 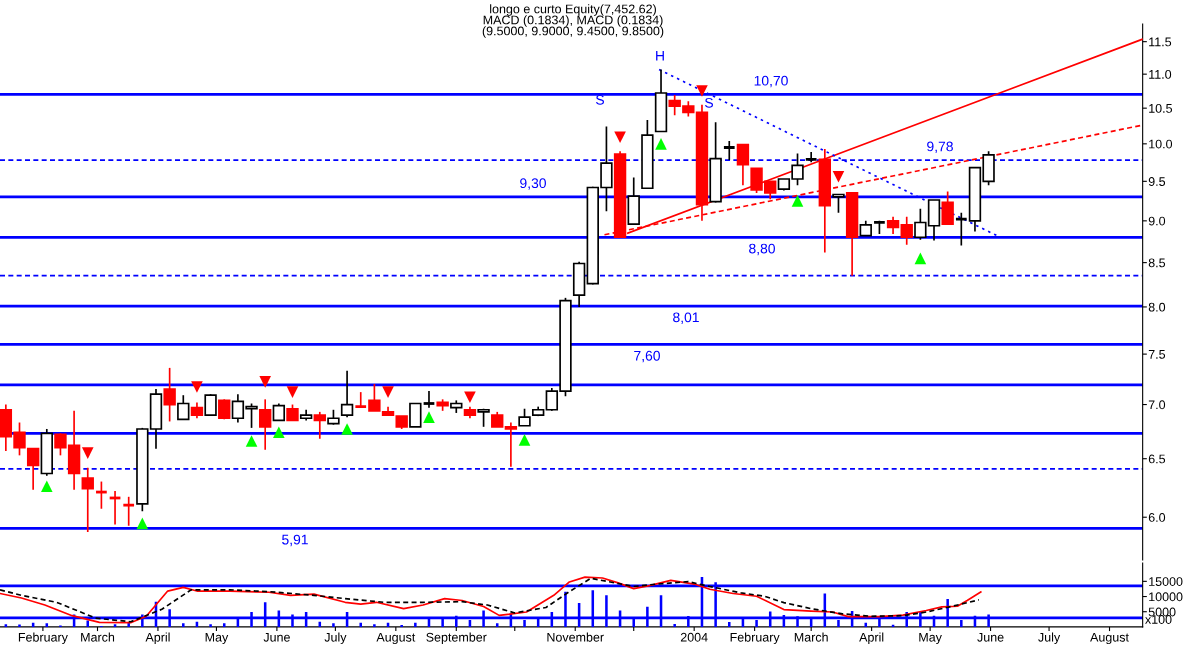 I want to click on ref-line-label: 9,30, so click(x=533, y=184).